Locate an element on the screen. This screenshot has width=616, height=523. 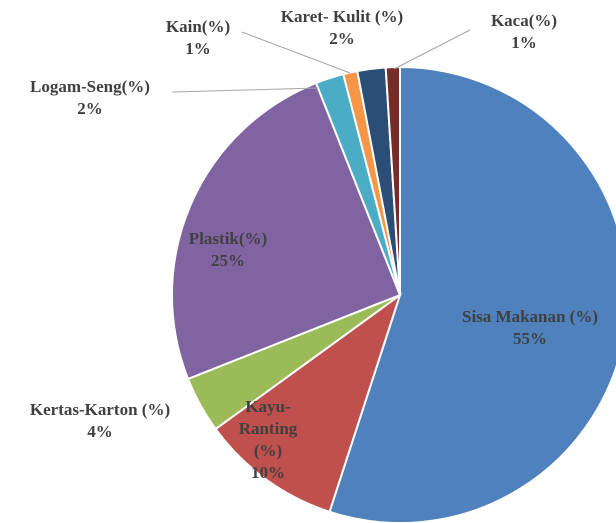
category-label: Kaca(%) is located at coordinates (524, 20).